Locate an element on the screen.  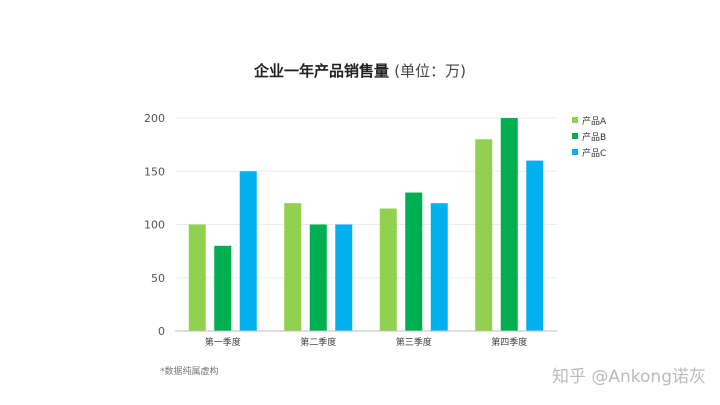
x-tick-label: 第一季度 is located at coordinates (223, 342).